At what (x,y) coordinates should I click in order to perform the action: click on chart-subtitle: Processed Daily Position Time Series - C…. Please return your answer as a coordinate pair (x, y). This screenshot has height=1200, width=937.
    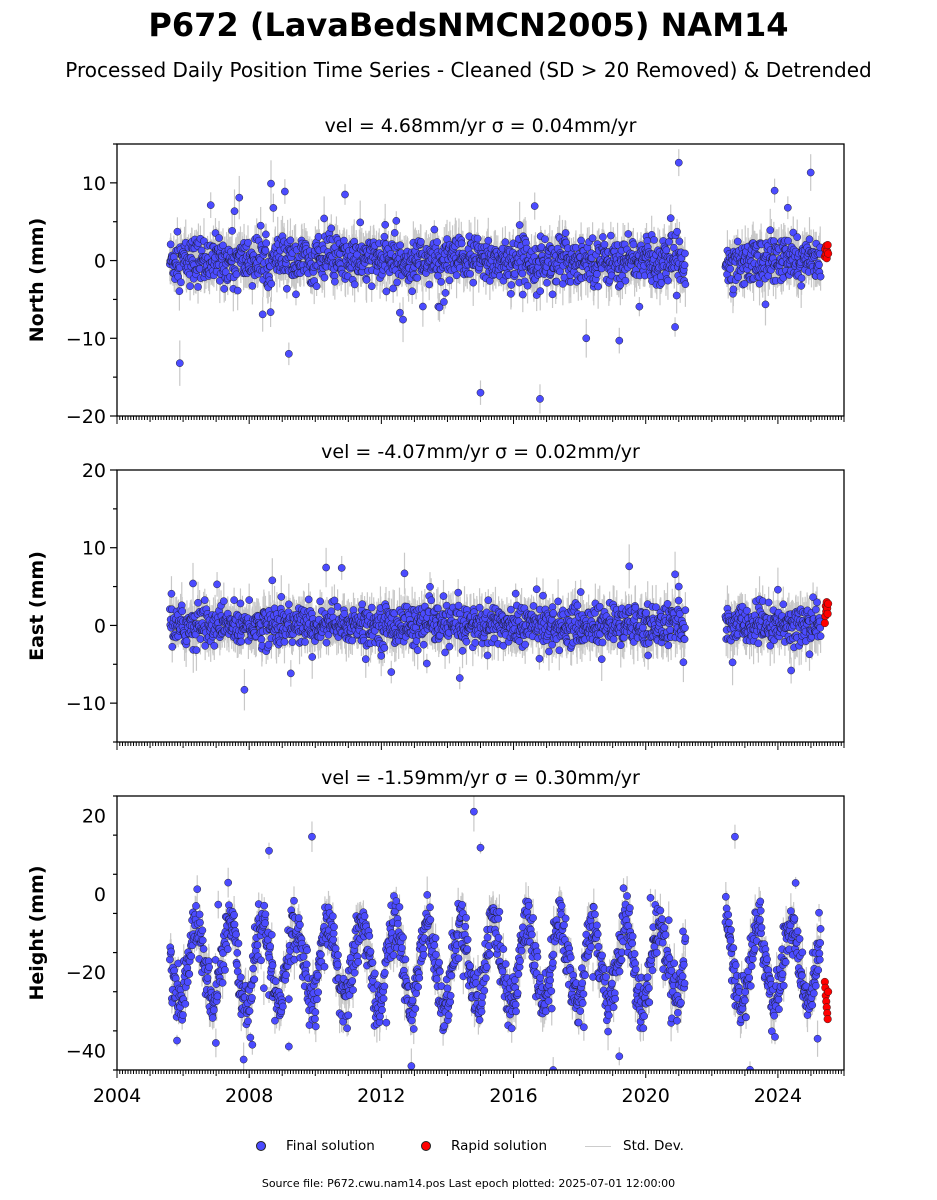
    Looking at the image, I should click on (468, 70).